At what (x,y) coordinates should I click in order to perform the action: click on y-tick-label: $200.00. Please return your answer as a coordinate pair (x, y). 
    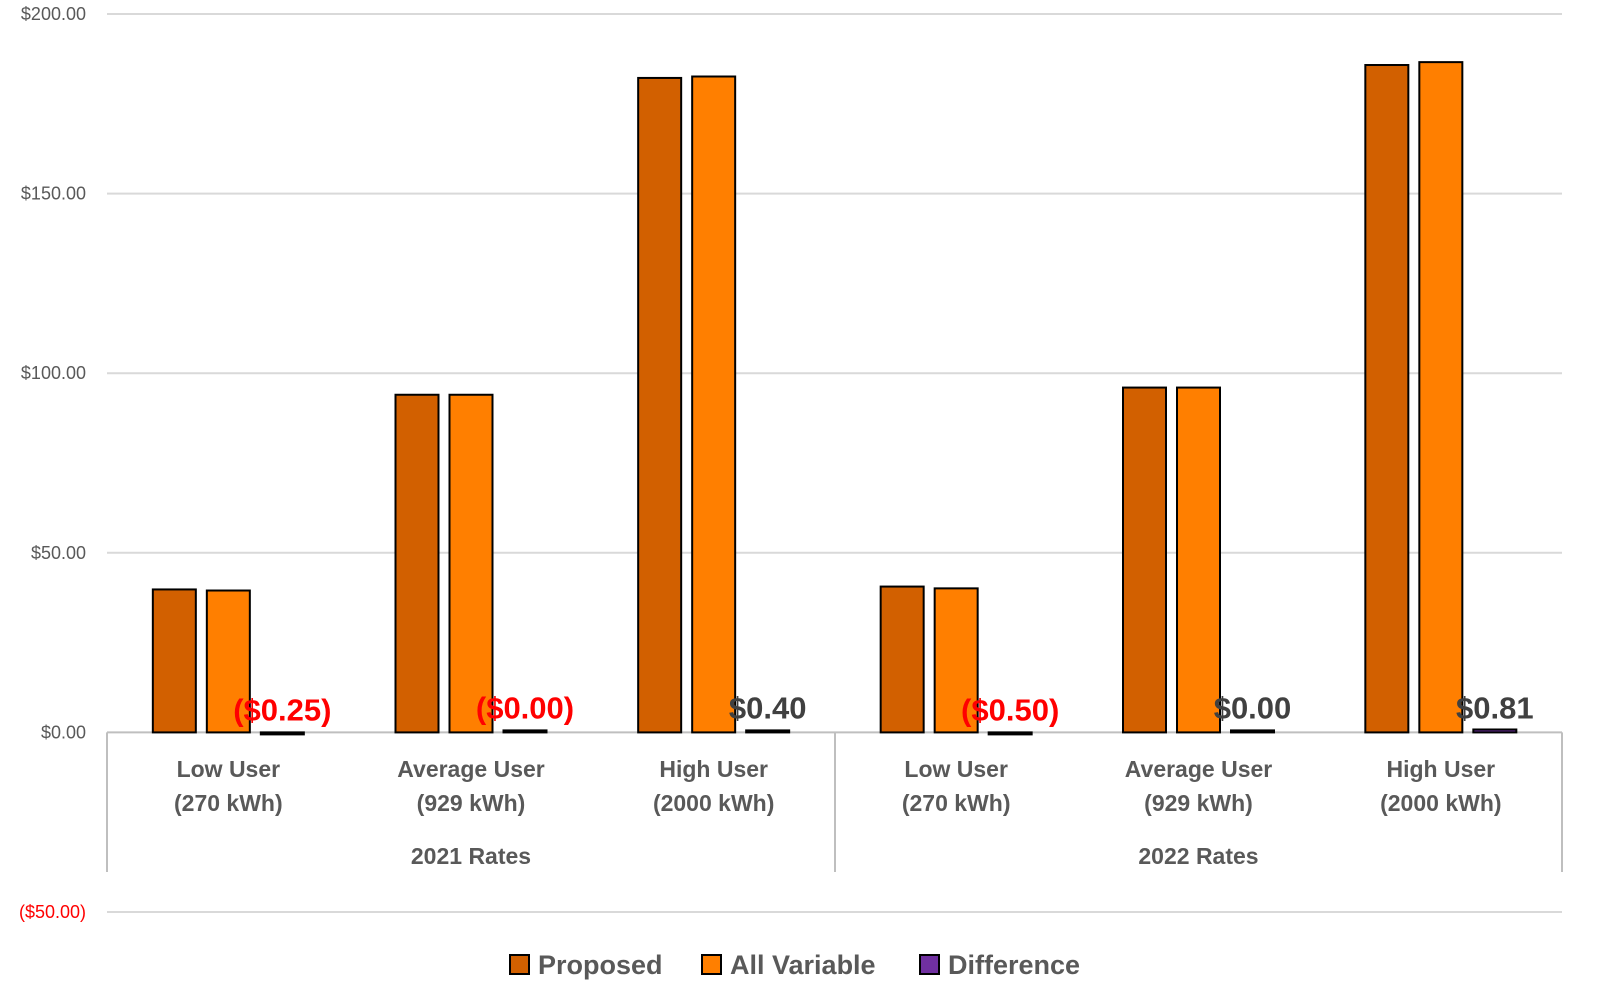
    Looking at the image, I should click on (53, 14).